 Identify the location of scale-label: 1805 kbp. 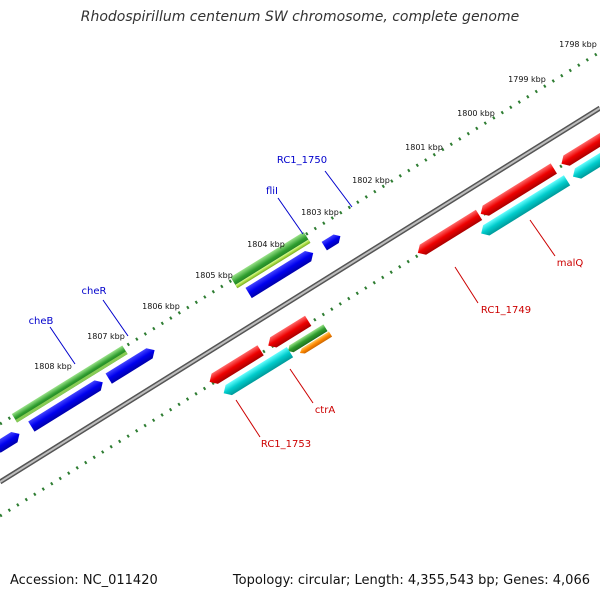
(214, 275).